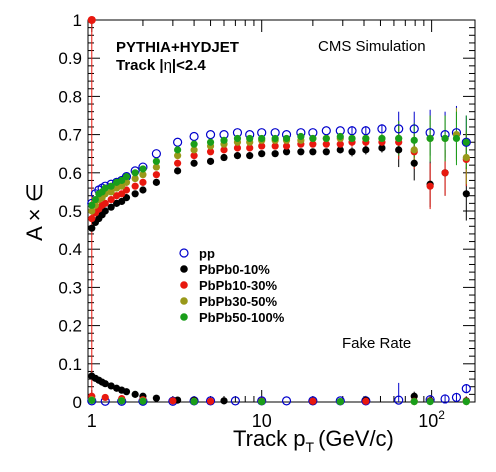 The image size is (496, 472). Describe the element at coordinates (70, 211) in the screenshot. I see `y-tick-labels: 0 0.1 0.2 0.3 0.4 0.5 0.6 0.7 0.8 0.9 1` at that location.